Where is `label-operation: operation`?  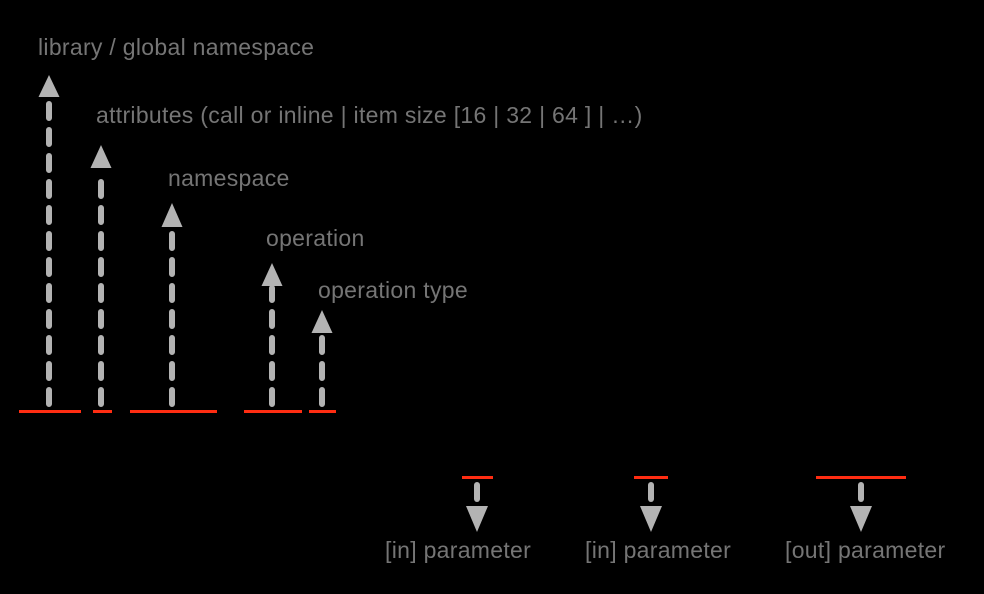 label-operation: operation is located at coordinates (315, 238).